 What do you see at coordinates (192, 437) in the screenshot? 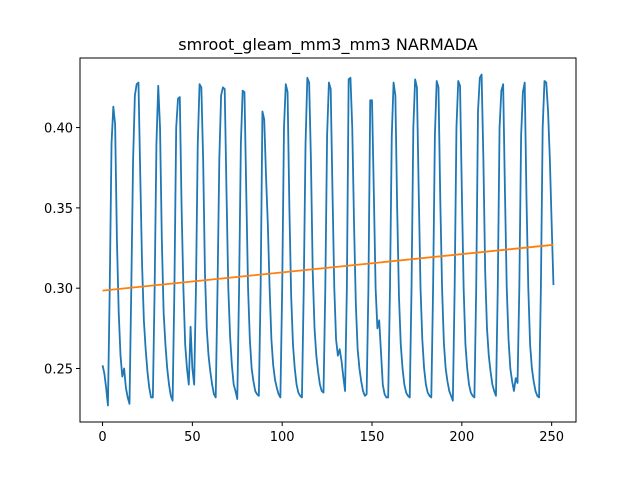
I see `x-tick-label: 50` at bounding box center [192, 437].